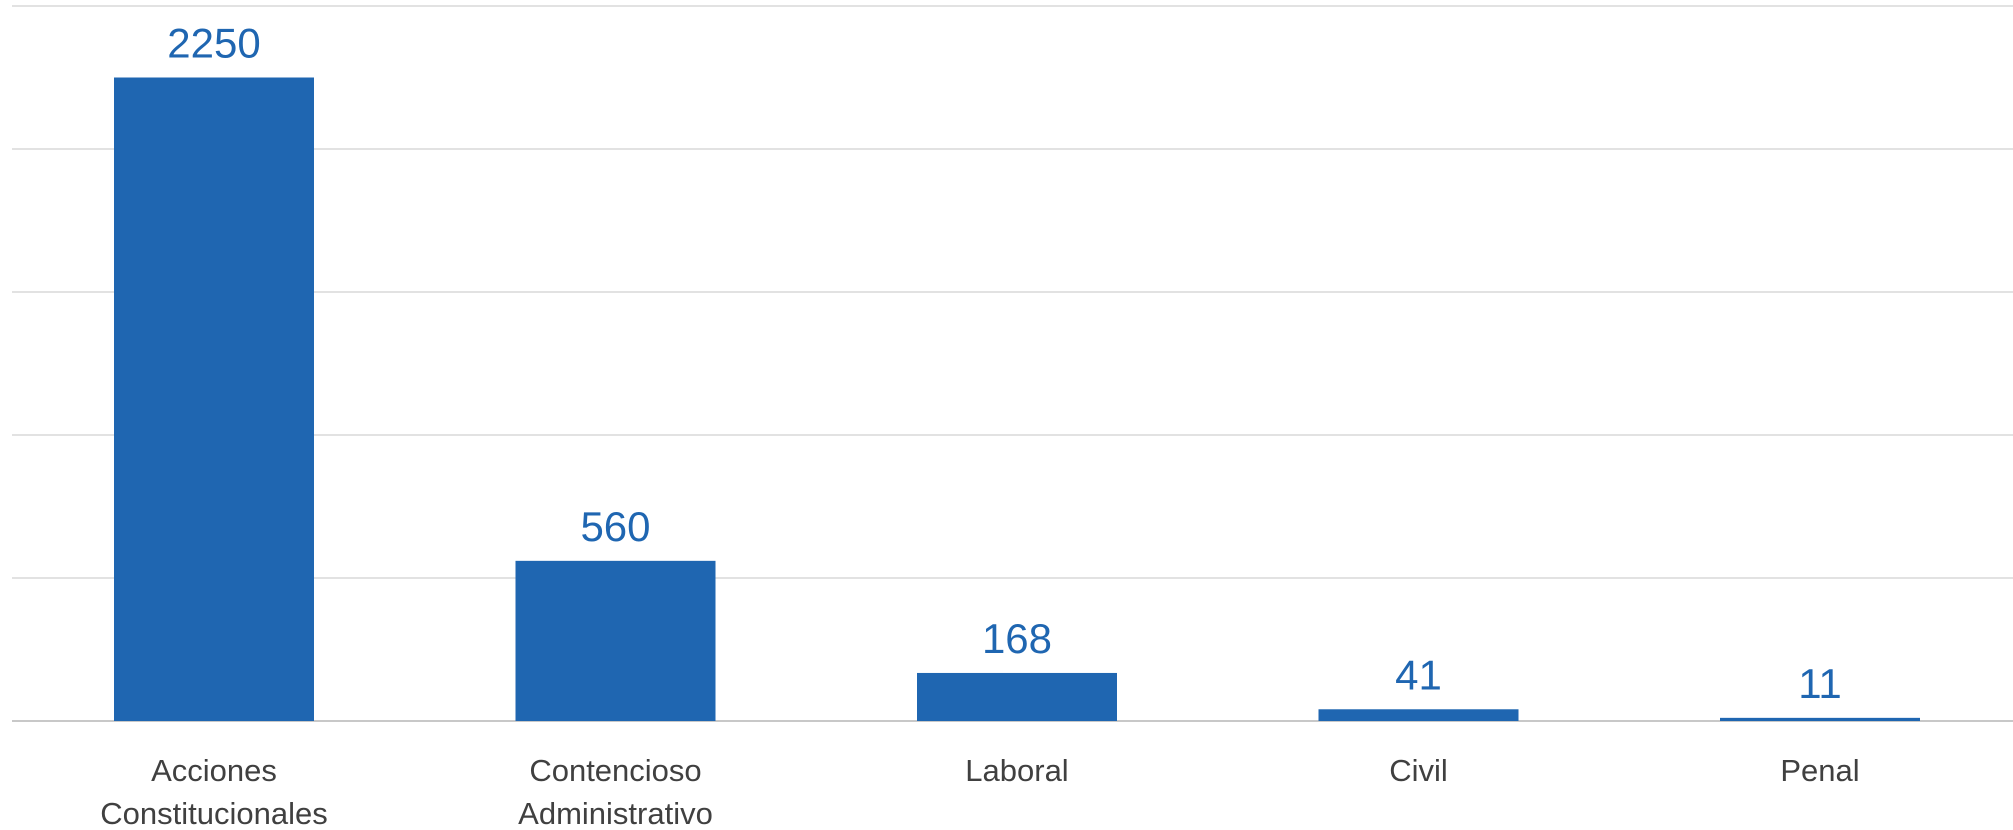  What do you see at coordinates (616, 641) in the screenshot?
I see `bar-contencioso-administrativo` at bounding box center [616, 641].